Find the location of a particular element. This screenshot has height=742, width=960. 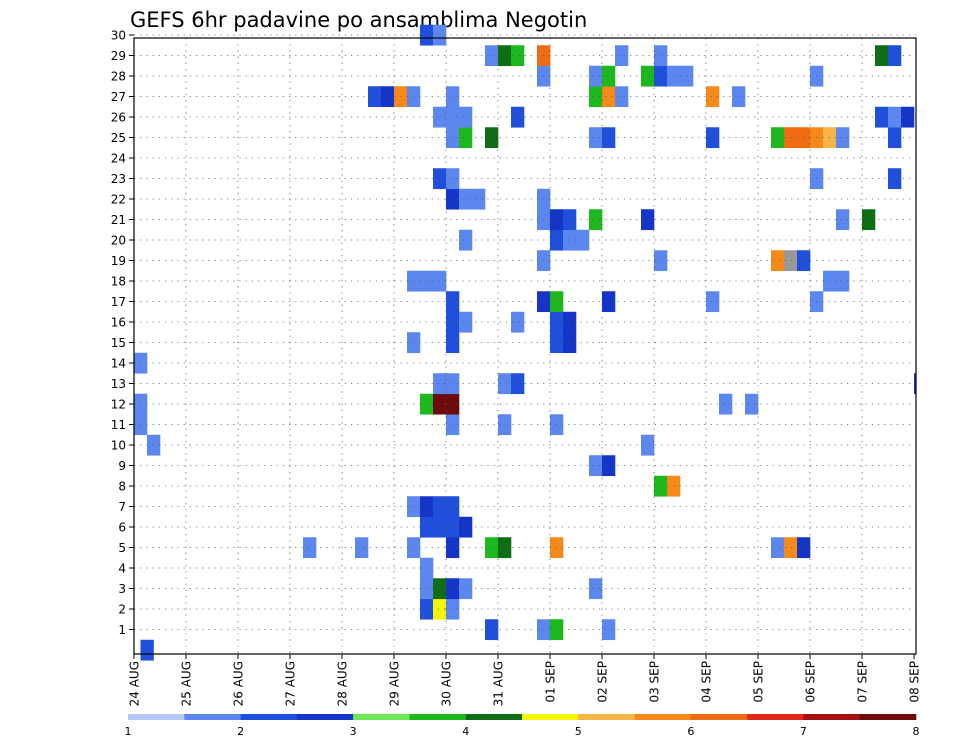

y-tick-label: 18 is located at coordinates (118, 282).